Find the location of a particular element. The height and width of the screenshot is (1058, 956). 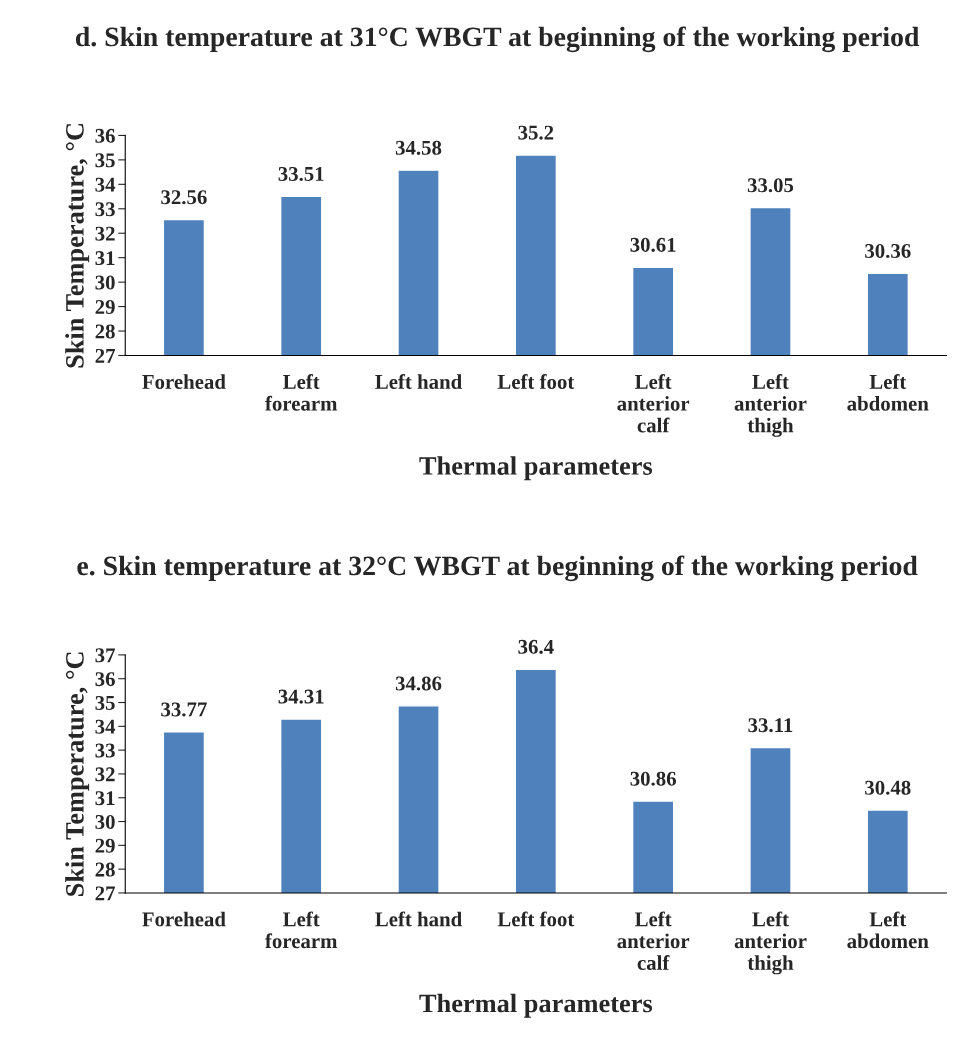

data-label: 30.48 is located at coordinates (888, 787).